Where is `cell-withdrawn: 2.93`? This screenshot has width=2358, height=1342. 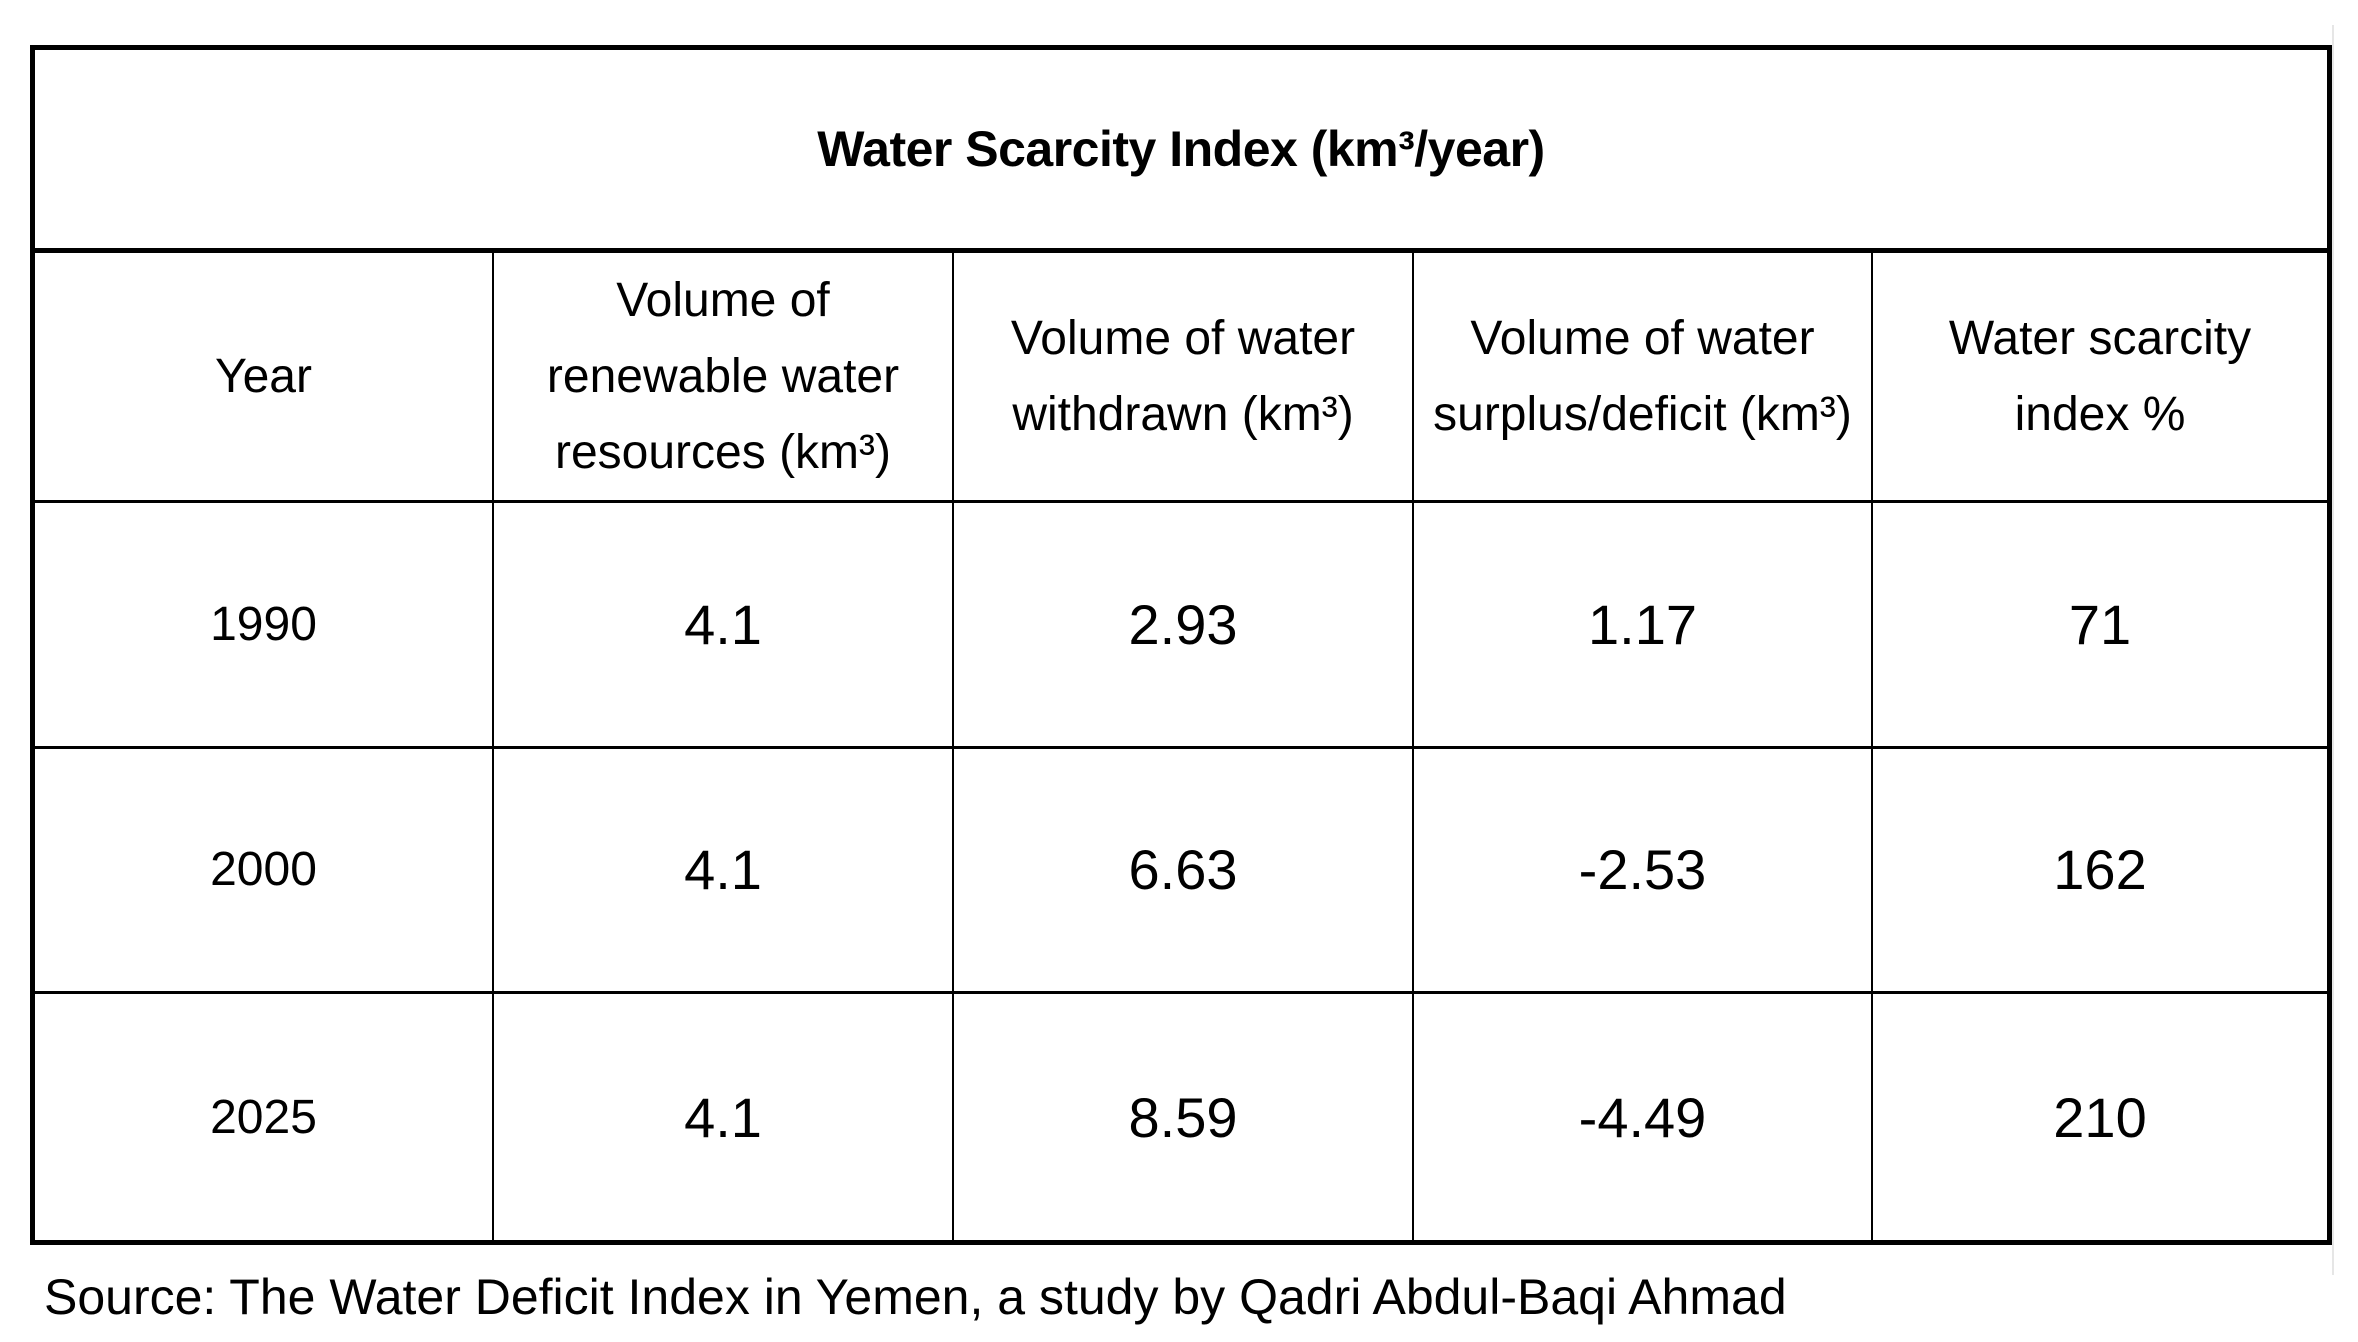 cell-withdrawn: 2.93 is located at coordinates (1184, 626).